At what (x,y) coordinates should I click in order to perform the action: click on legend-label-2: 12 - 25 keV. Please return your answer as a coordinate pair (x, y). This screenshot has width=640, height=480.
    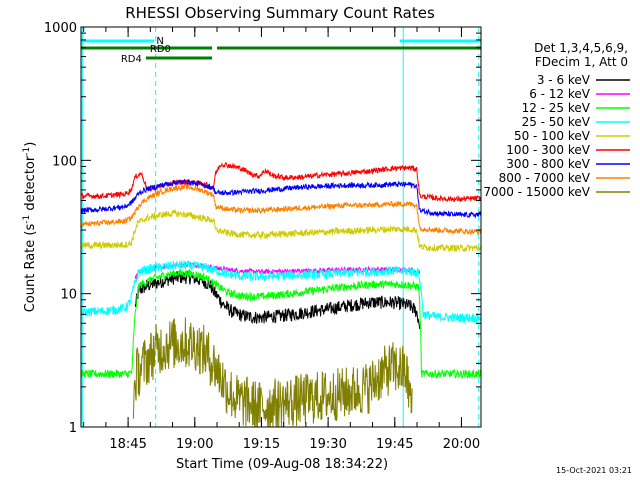
    Looking at the image, I should click on (556, 108).